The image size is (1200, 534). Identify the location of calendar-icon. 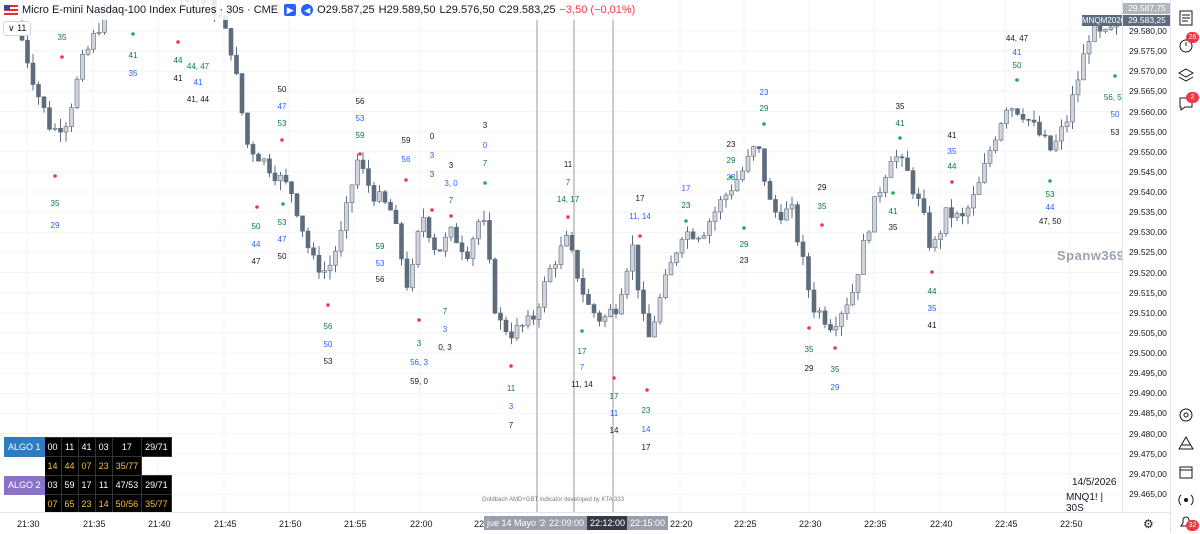
(1186, 472).